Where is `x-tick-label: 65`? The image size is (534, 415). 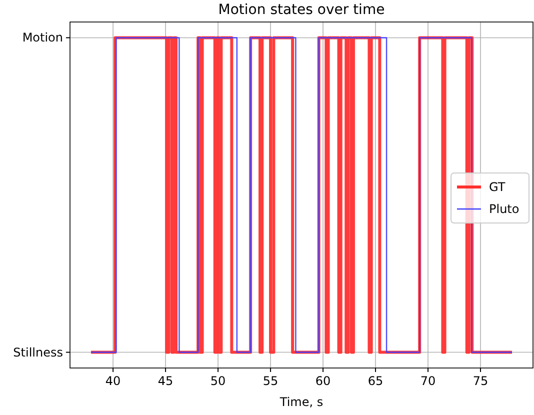
x-tick-label: 65 is located at coordinates (376, 381).